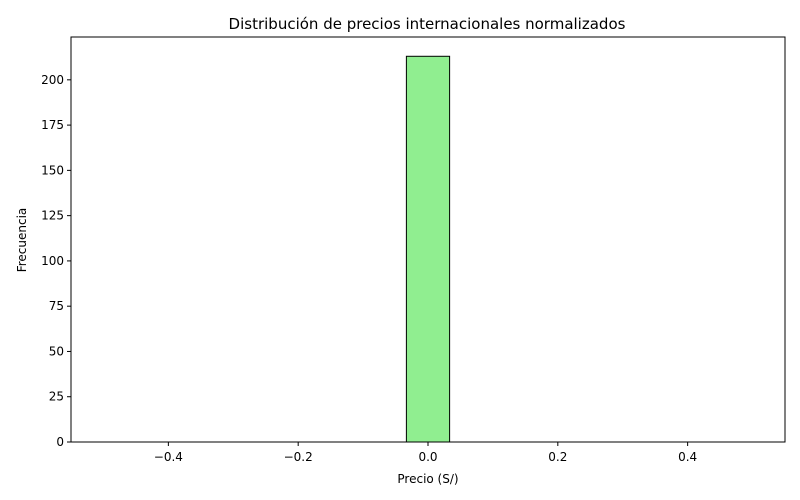 This screenshot has height=500, width=800. I want to click on y-tick-label: 0, so click(60, 442).